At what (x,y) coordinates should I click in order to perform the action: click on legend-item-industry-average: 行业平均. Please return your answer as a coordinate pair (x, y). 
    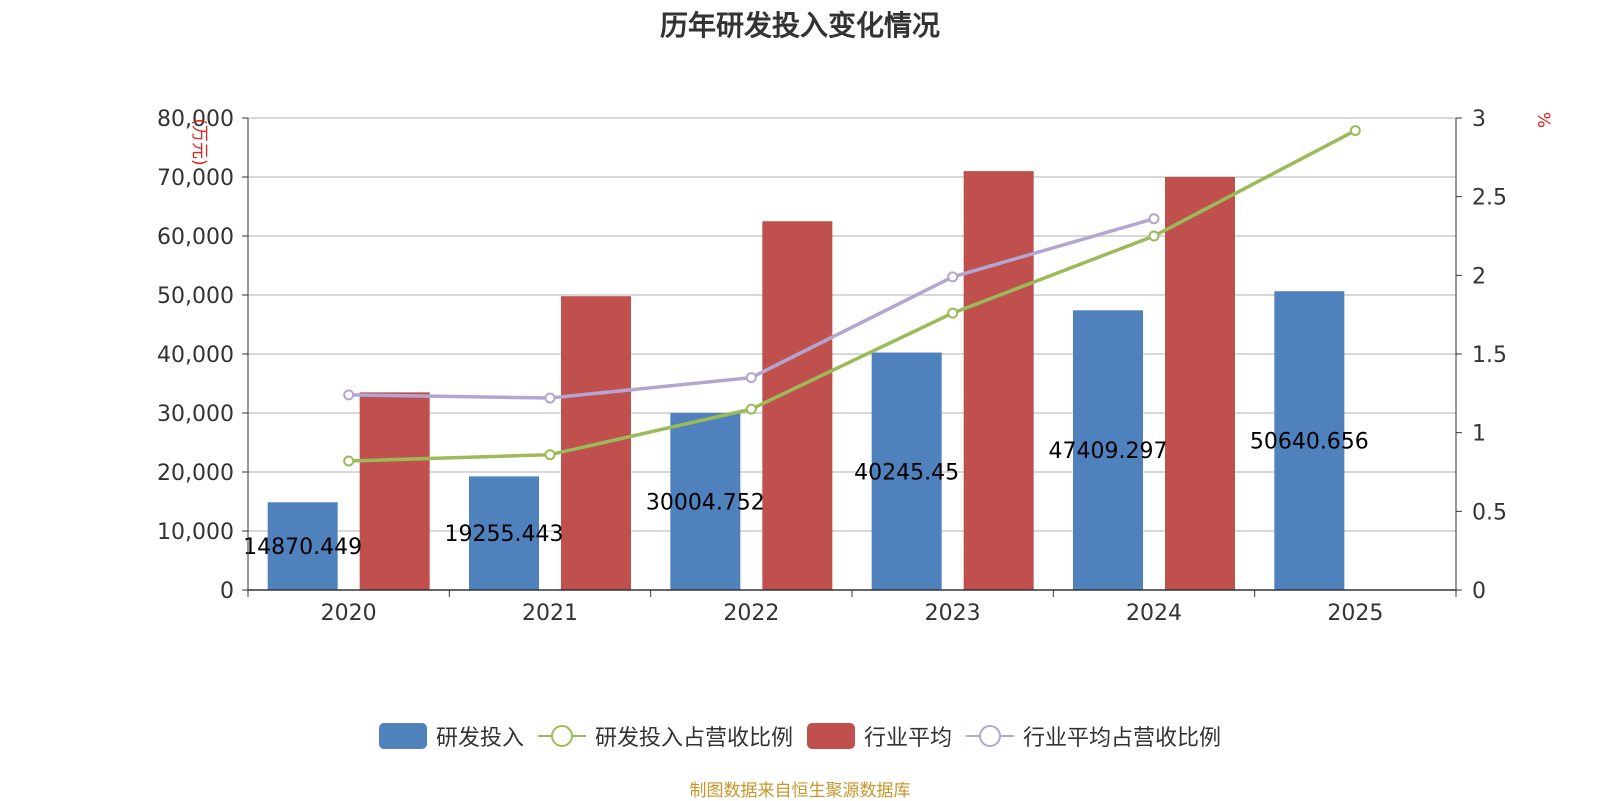
    Looking at the image, I should click on (879, 736).